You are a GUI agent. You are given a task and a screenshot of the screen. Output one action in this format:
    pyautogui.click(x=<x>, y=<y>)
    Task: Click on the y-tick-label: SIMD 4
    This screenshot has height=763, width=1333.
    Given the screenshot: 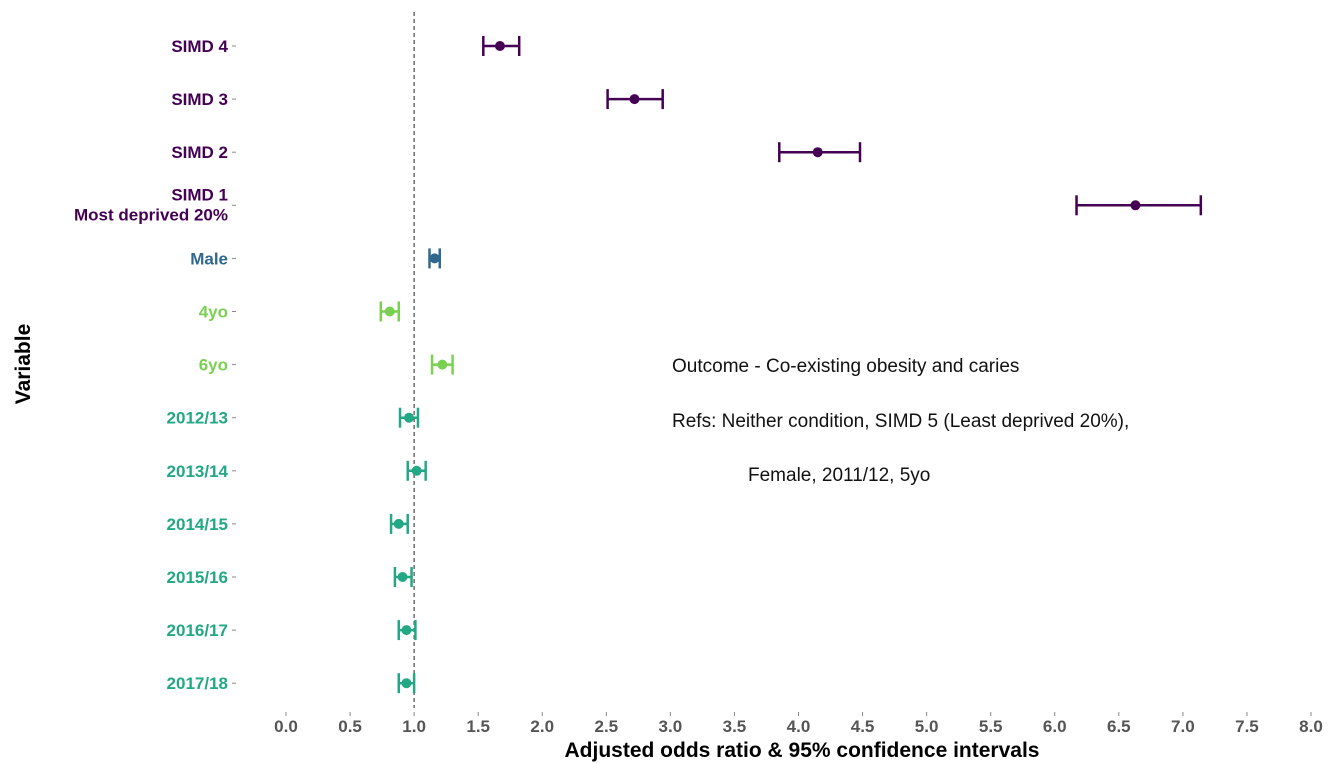 What is the action you would take?
    pyautogui.click(x=199, y=46)
    